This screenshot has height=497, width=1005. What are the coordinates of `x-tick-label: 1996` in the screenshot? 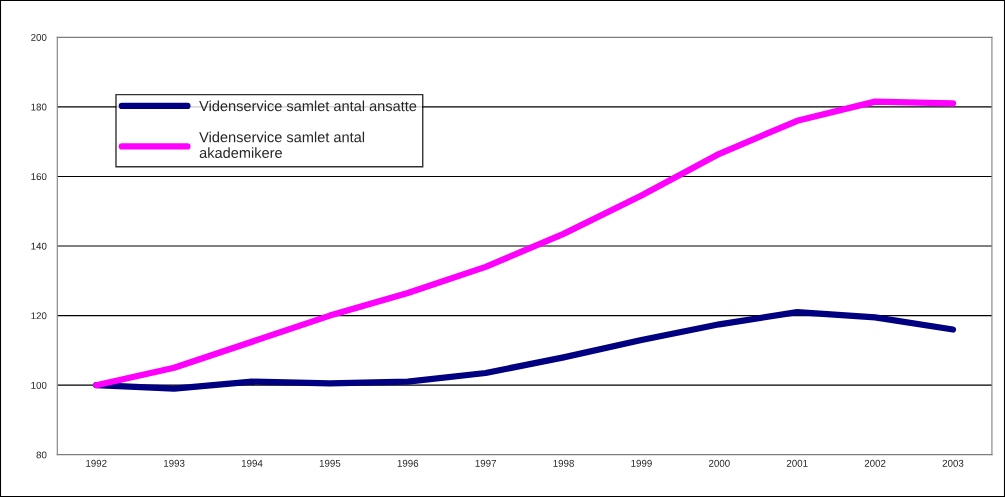 It's located at (408, 463).